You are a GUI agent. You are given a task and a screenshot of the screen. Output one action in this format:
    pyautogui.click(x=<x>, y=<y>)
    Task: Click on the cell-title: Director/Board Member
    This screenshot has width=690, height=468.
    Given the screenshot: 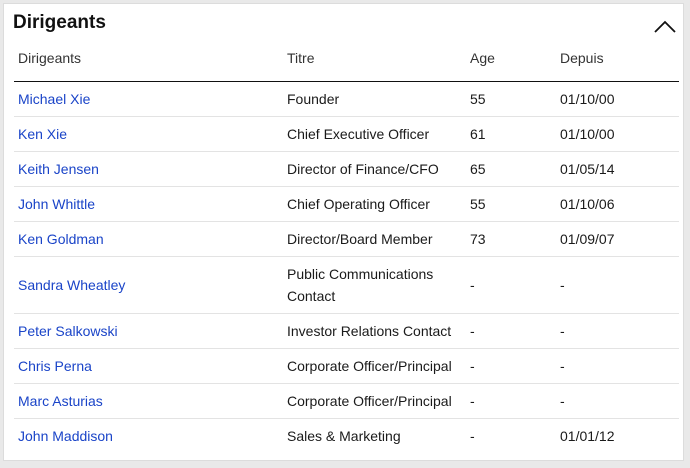 What is the action you would take?
    pyautogui.click(x=374, y=239)
    